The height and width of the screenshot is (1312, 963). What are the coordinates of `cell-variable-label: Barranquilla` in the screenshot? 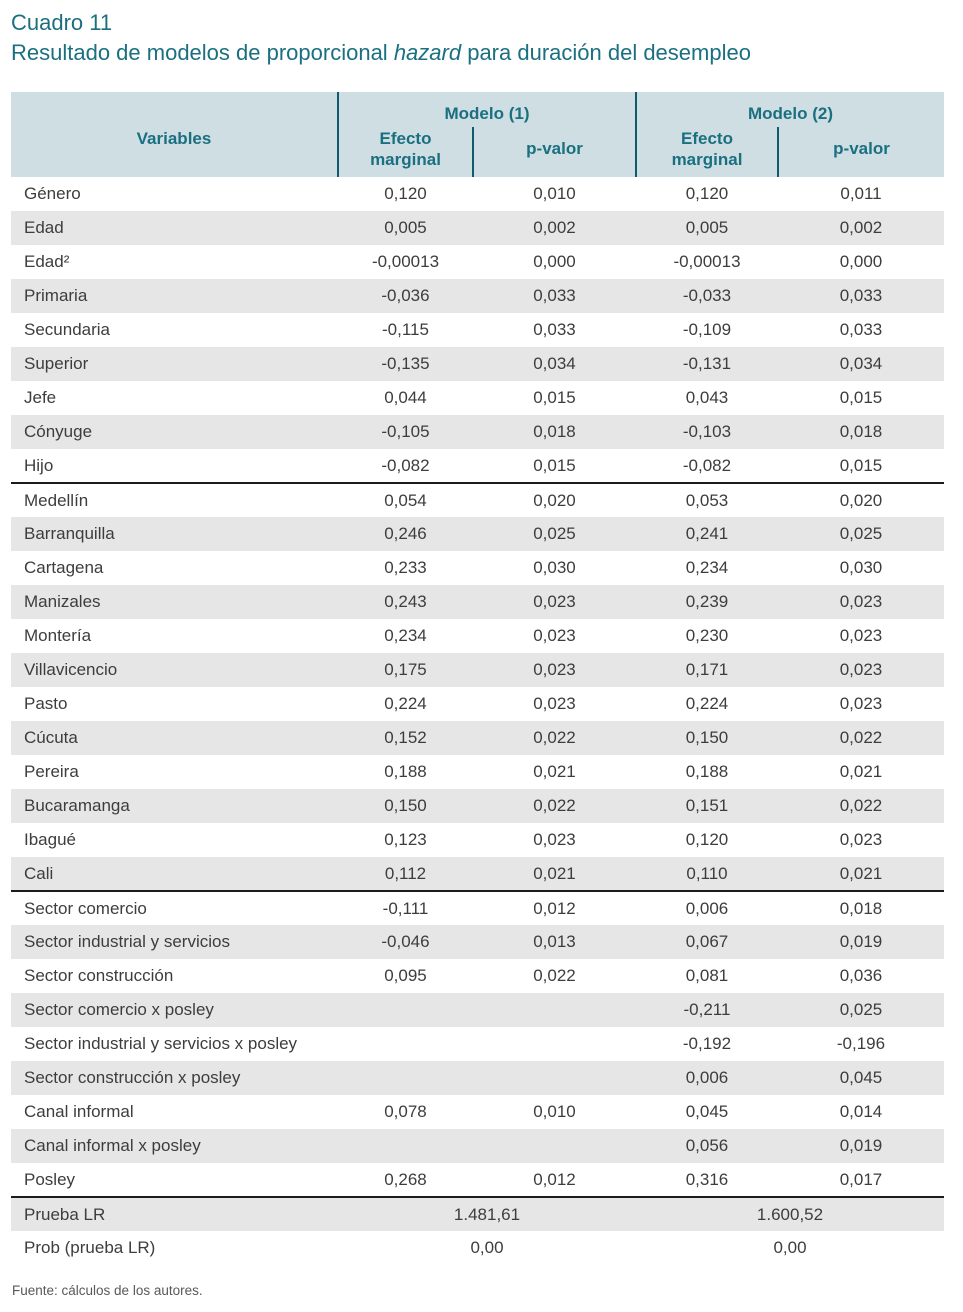 It's located at (174, 534).